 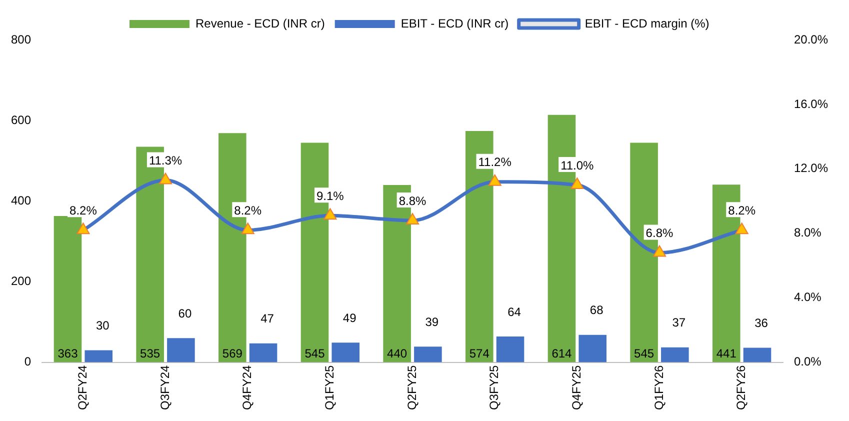 What do you see at coordinates (811, 39) in the screenshot?
I see `y2-tick-label: 20.0%` at bounding box center [811, 39].